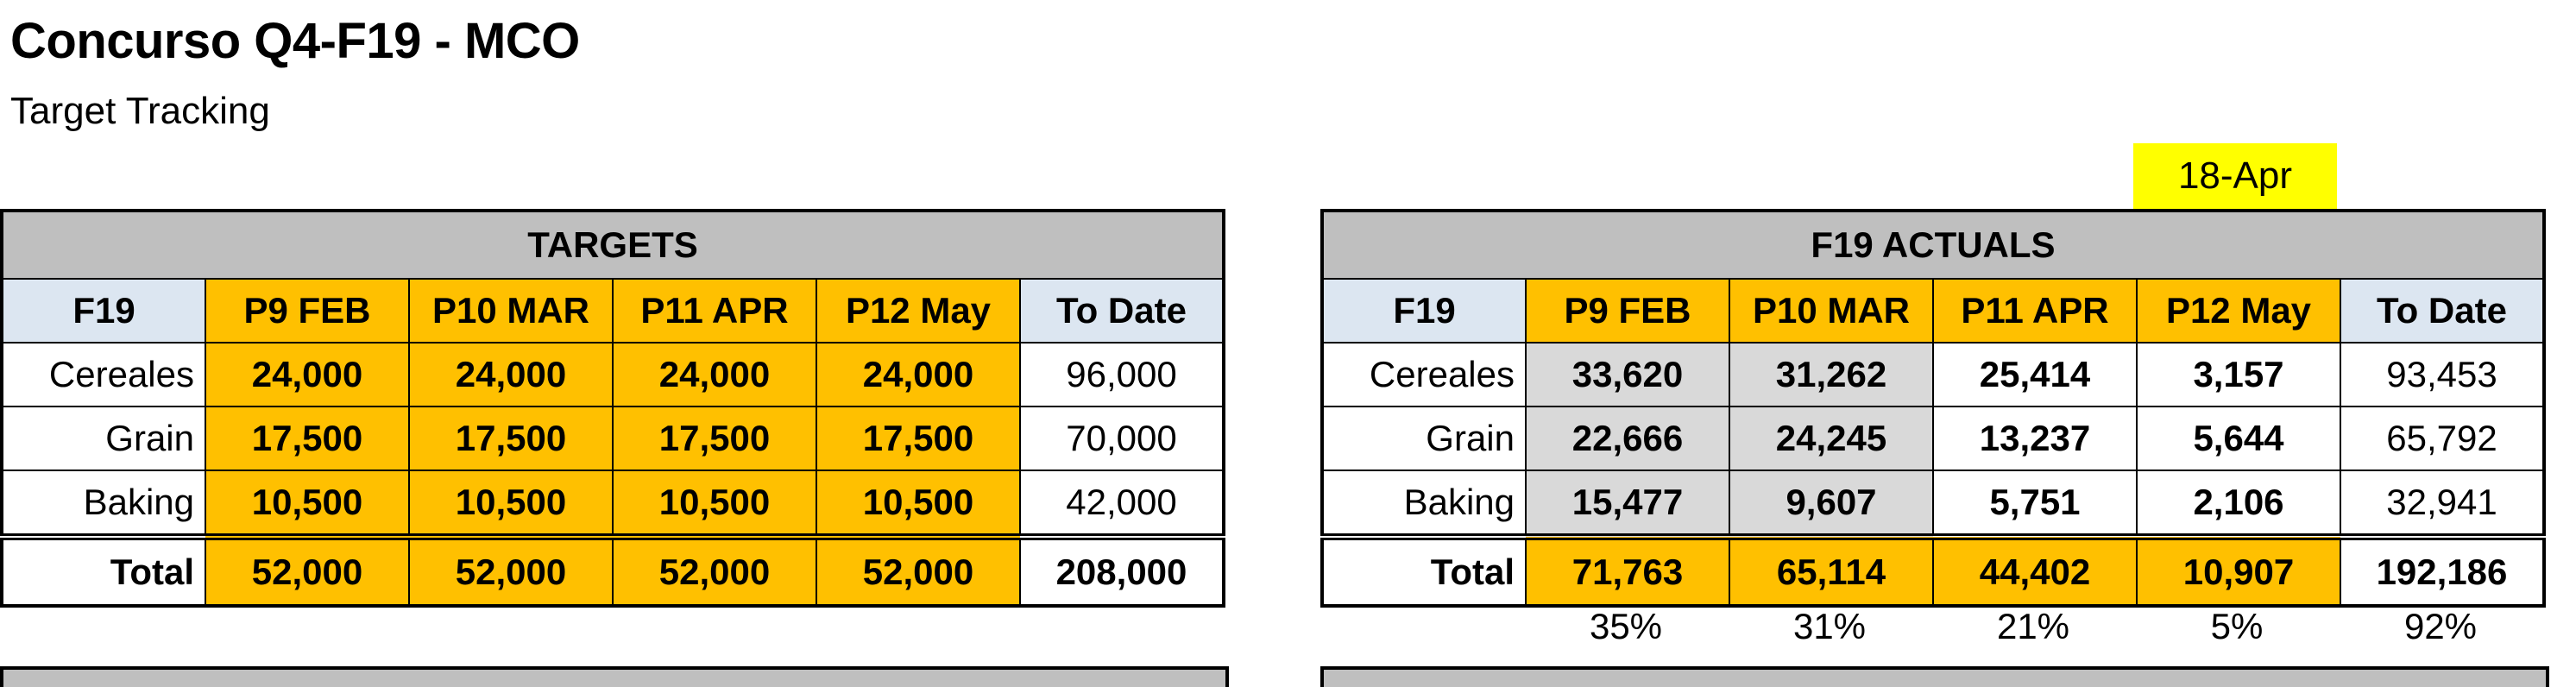  I want to click on targets-title: TARGETS, so click(613, 245).